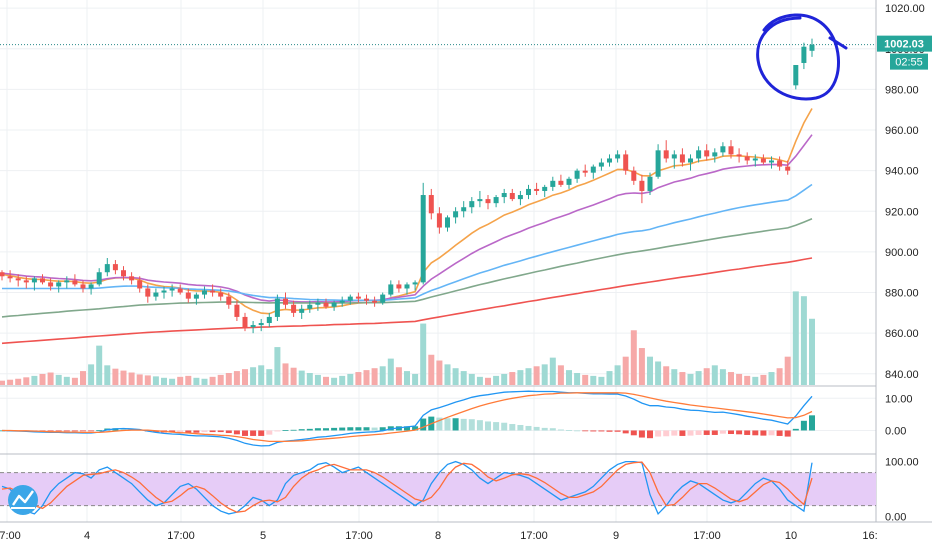 The height and width of the screenshot is (550, 932). What do you see at coordinates (23, 500) in the screenshot?
I see `tradingview-logo` at bounding box center [23, 500].